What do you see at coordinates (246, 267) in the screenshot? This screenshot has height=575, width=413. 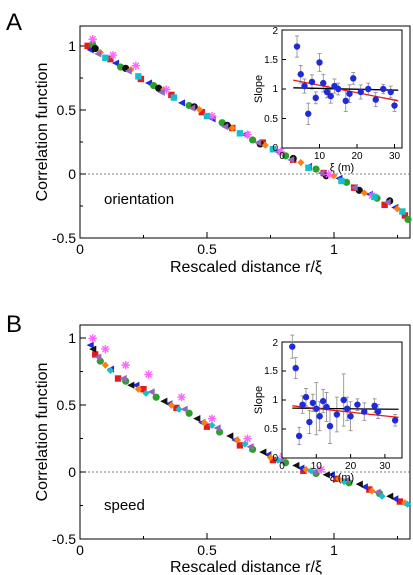 I see `x-axis-title-a: Rescaled distance r/ξ` at bounding box center [246, 267].